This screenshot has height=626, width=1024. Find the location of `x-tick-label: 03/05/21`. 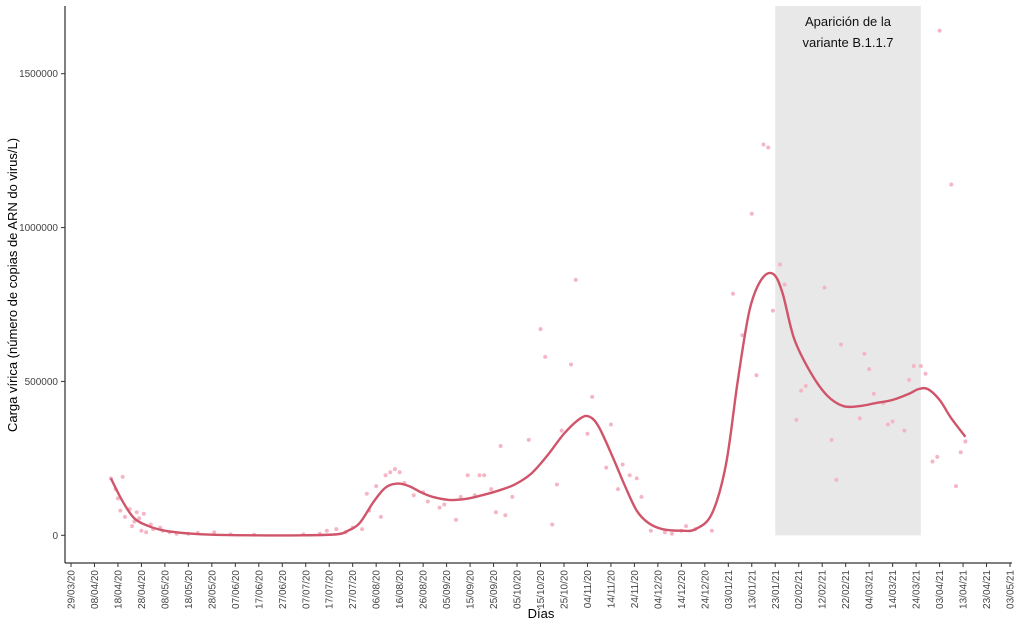

x-tick-label: 03/05/21 is located at coordinates (1011, 589).